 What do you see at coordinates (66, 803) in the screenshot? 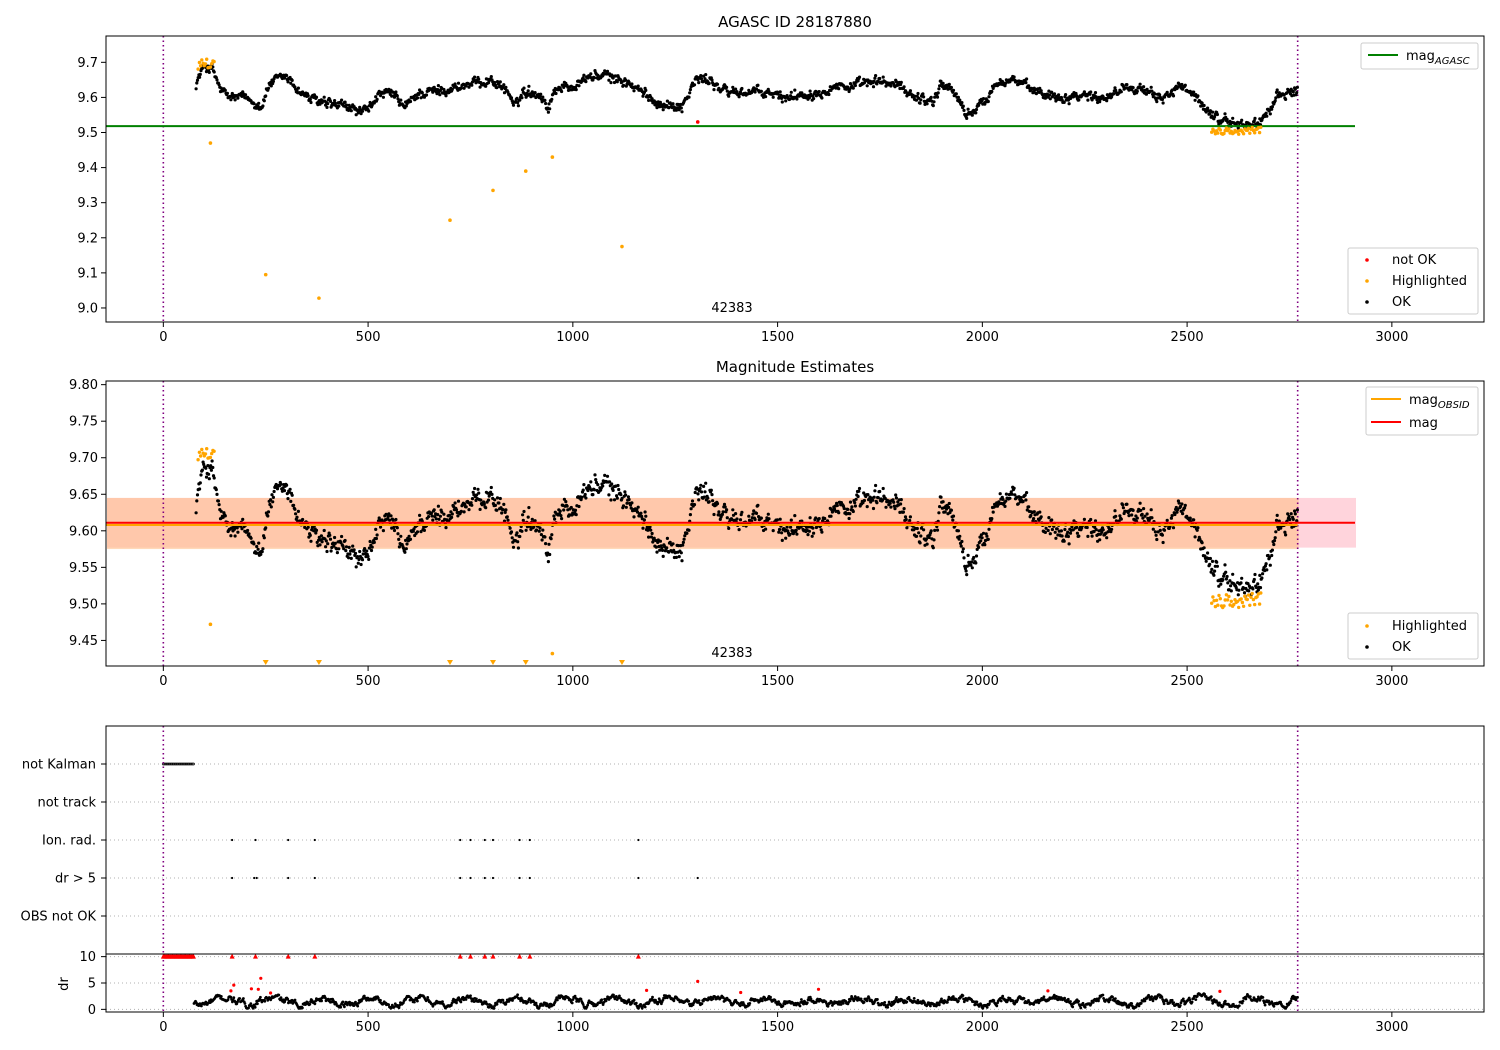
I see `flag-row-label: not track` at bounding box center [66, 803].